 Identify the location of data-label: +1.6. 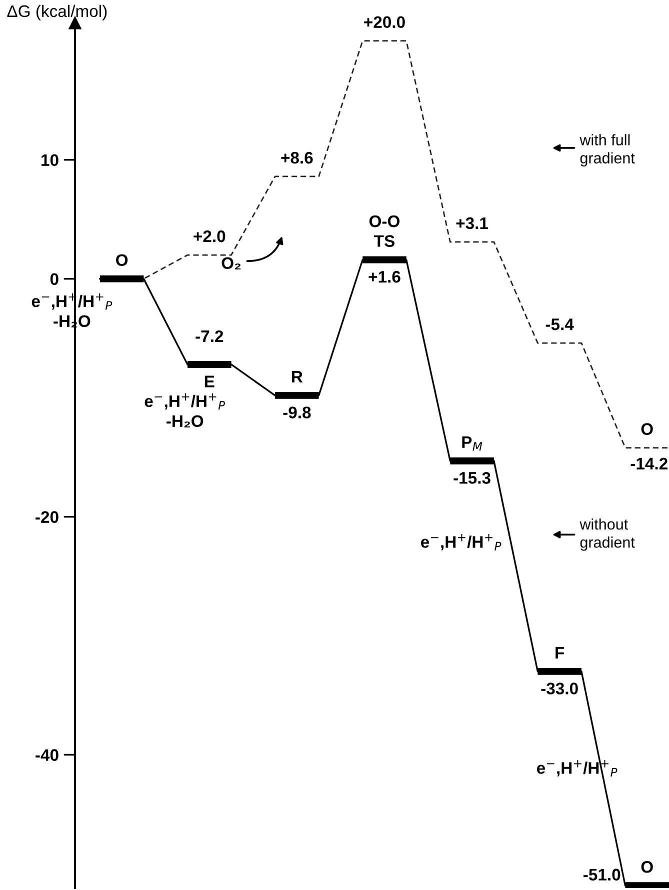
(384, 276).